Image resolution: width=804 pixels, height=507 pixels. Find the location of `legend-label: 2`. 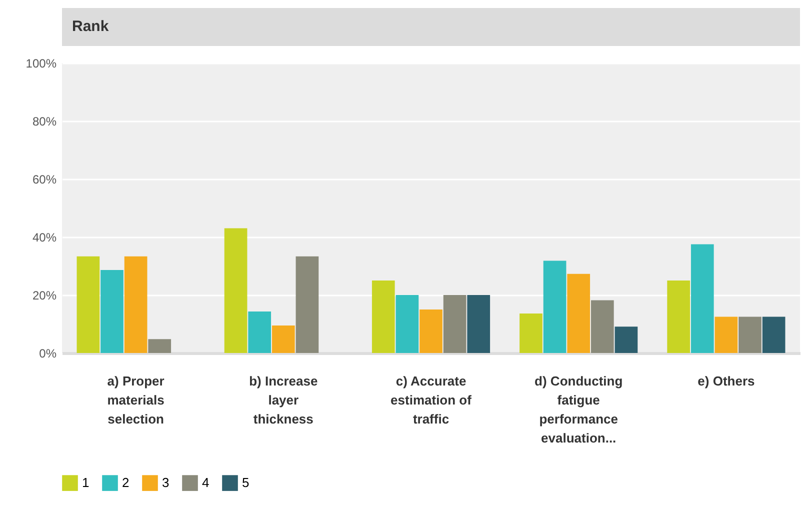

legend-label: 2 is located at coordinates (126, 482).